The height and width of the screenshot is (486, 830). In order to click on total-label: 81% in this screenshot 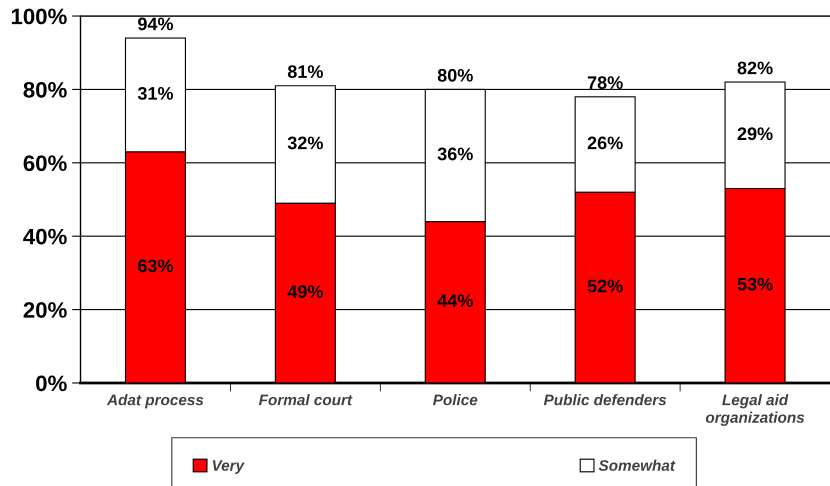, I will do `click(305, 71)`.